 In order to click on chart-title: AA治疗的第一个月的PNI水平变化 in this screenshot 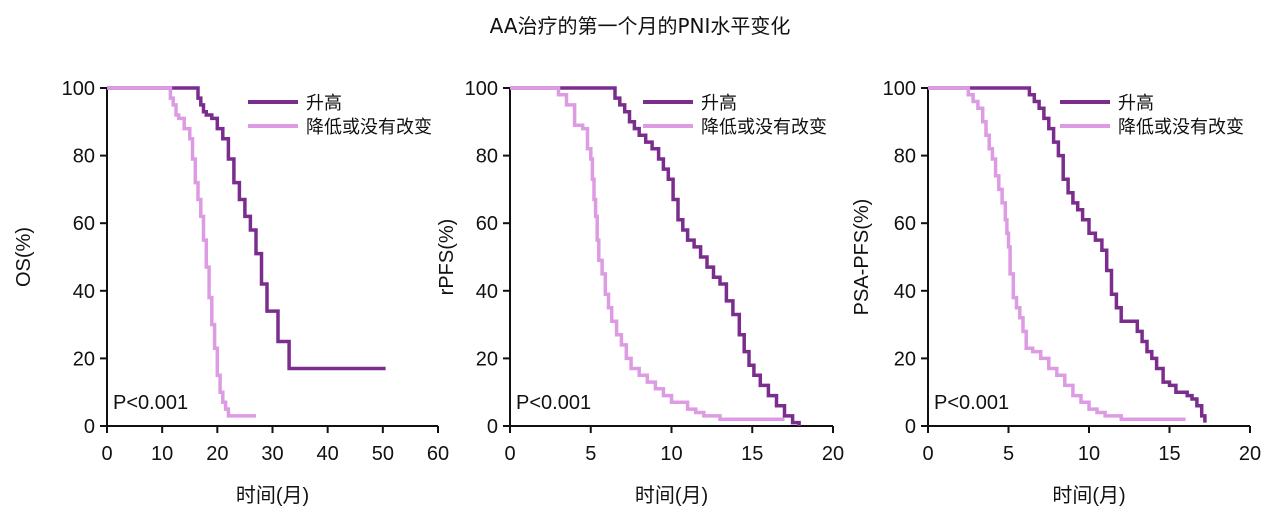, I will do `click(640, 26)`.